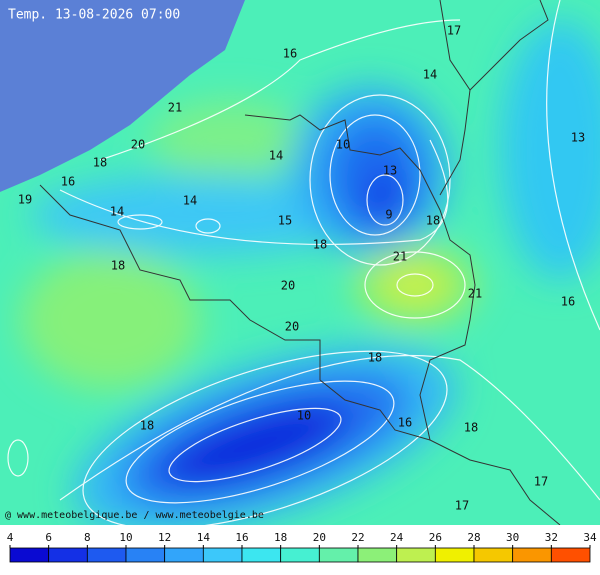  What do you see at coordinates (125, 537) in the screenshot?
I see `colorbar-tick-label: 10` at bounding box center [125, 537].